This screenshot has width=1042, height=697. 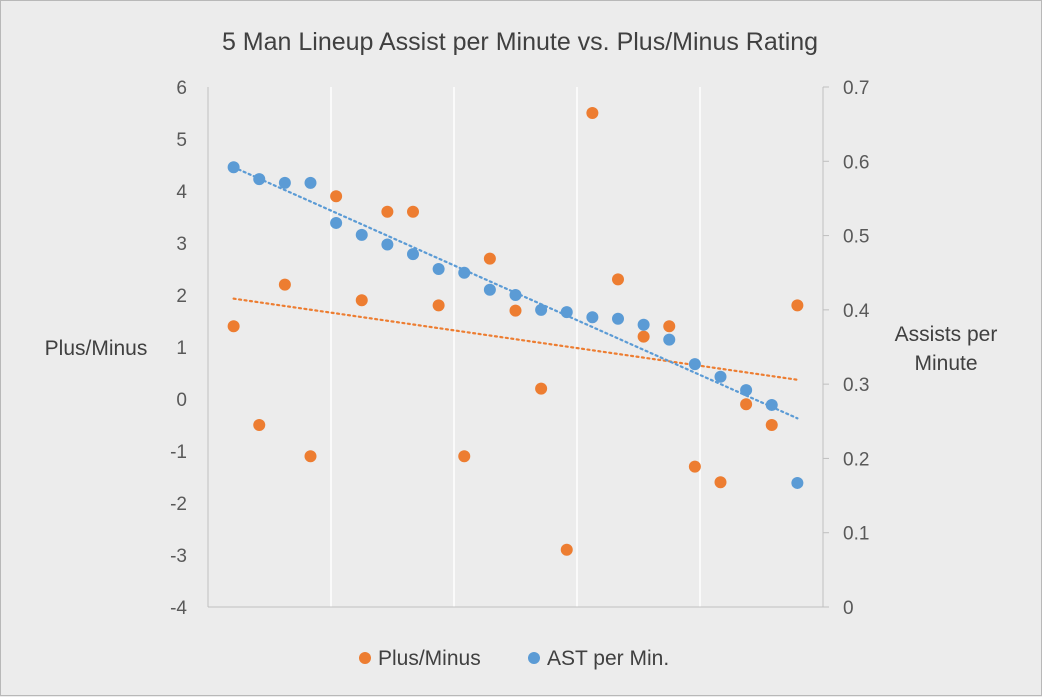 I want to click on y-left-tick-label: 0, so click(x=181, y=400).